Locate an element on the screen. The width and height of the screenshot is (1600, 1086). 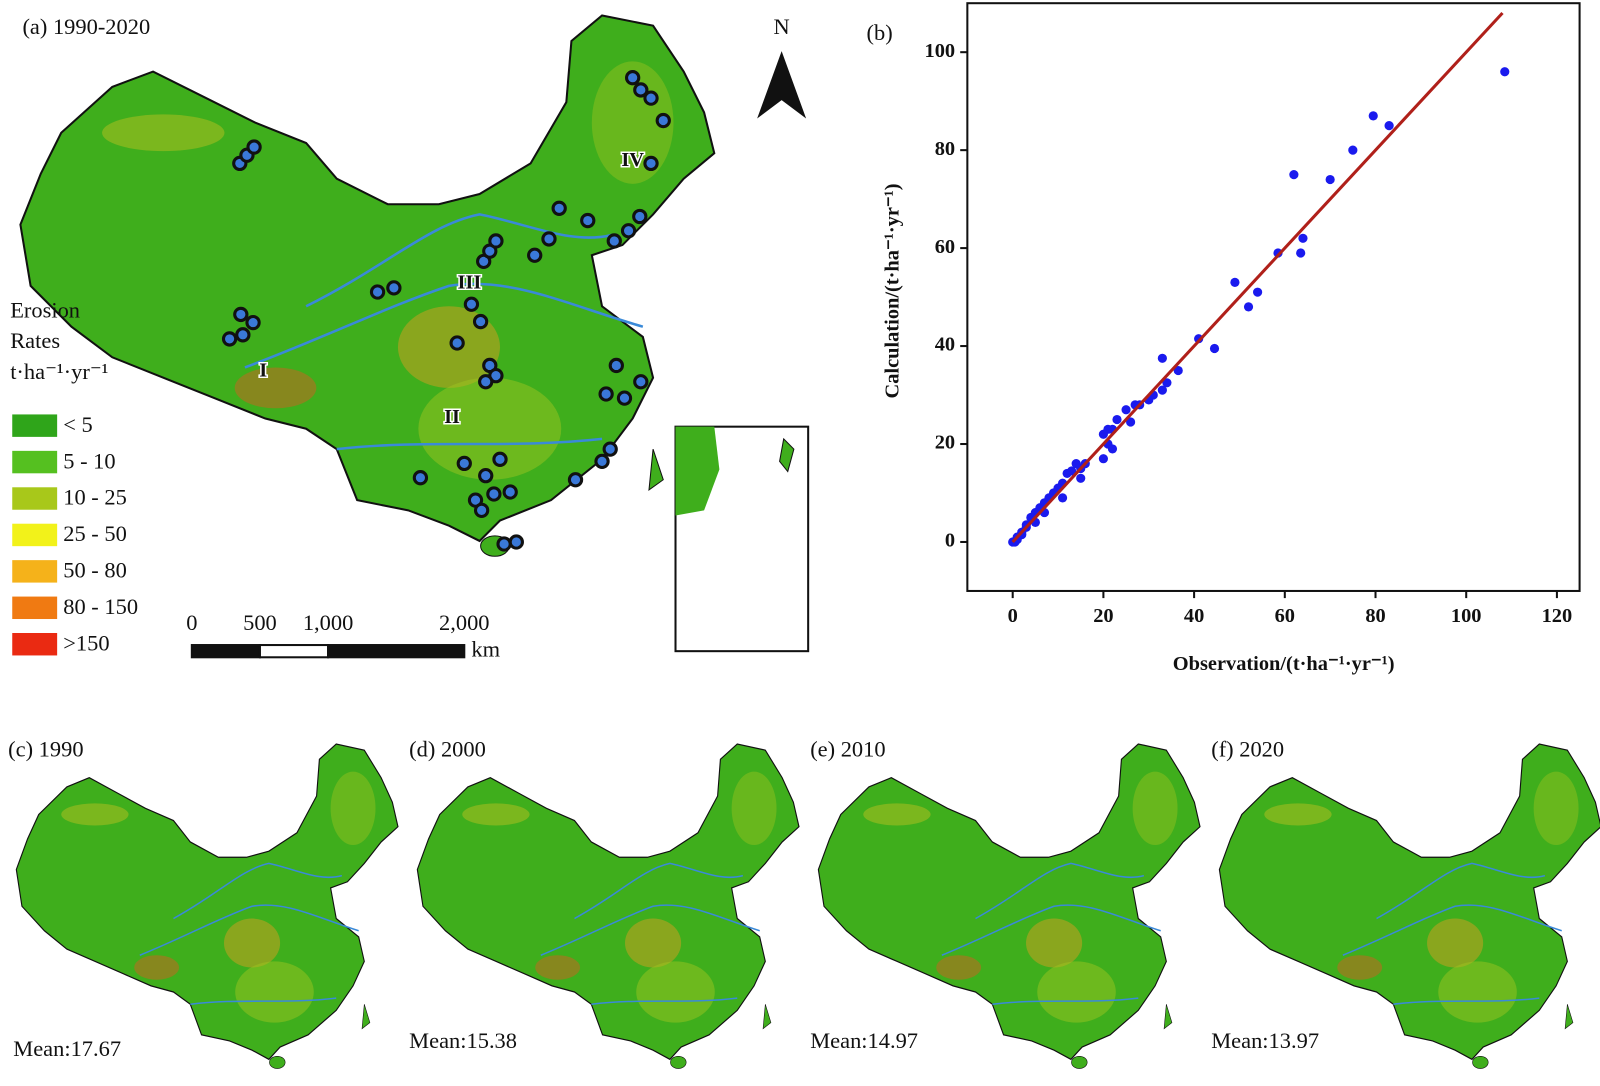
mean-text: Mean:17.67 is located at coordinates (67, 1048).